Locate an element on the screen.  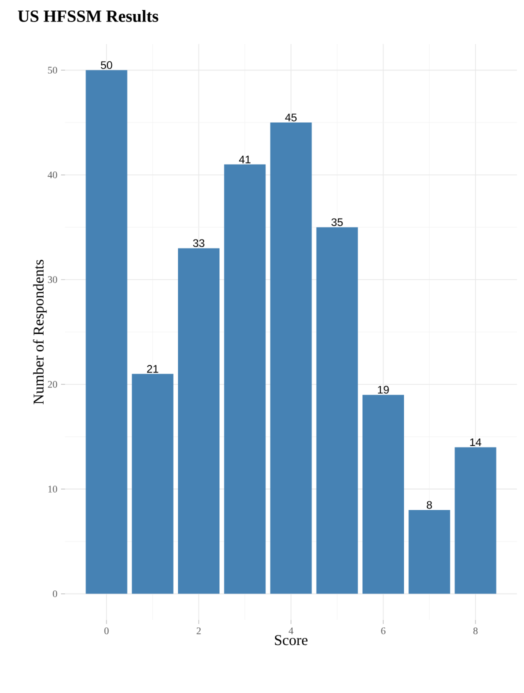
chart-title: US HFSSM Results is located at coordinates (88, 16).